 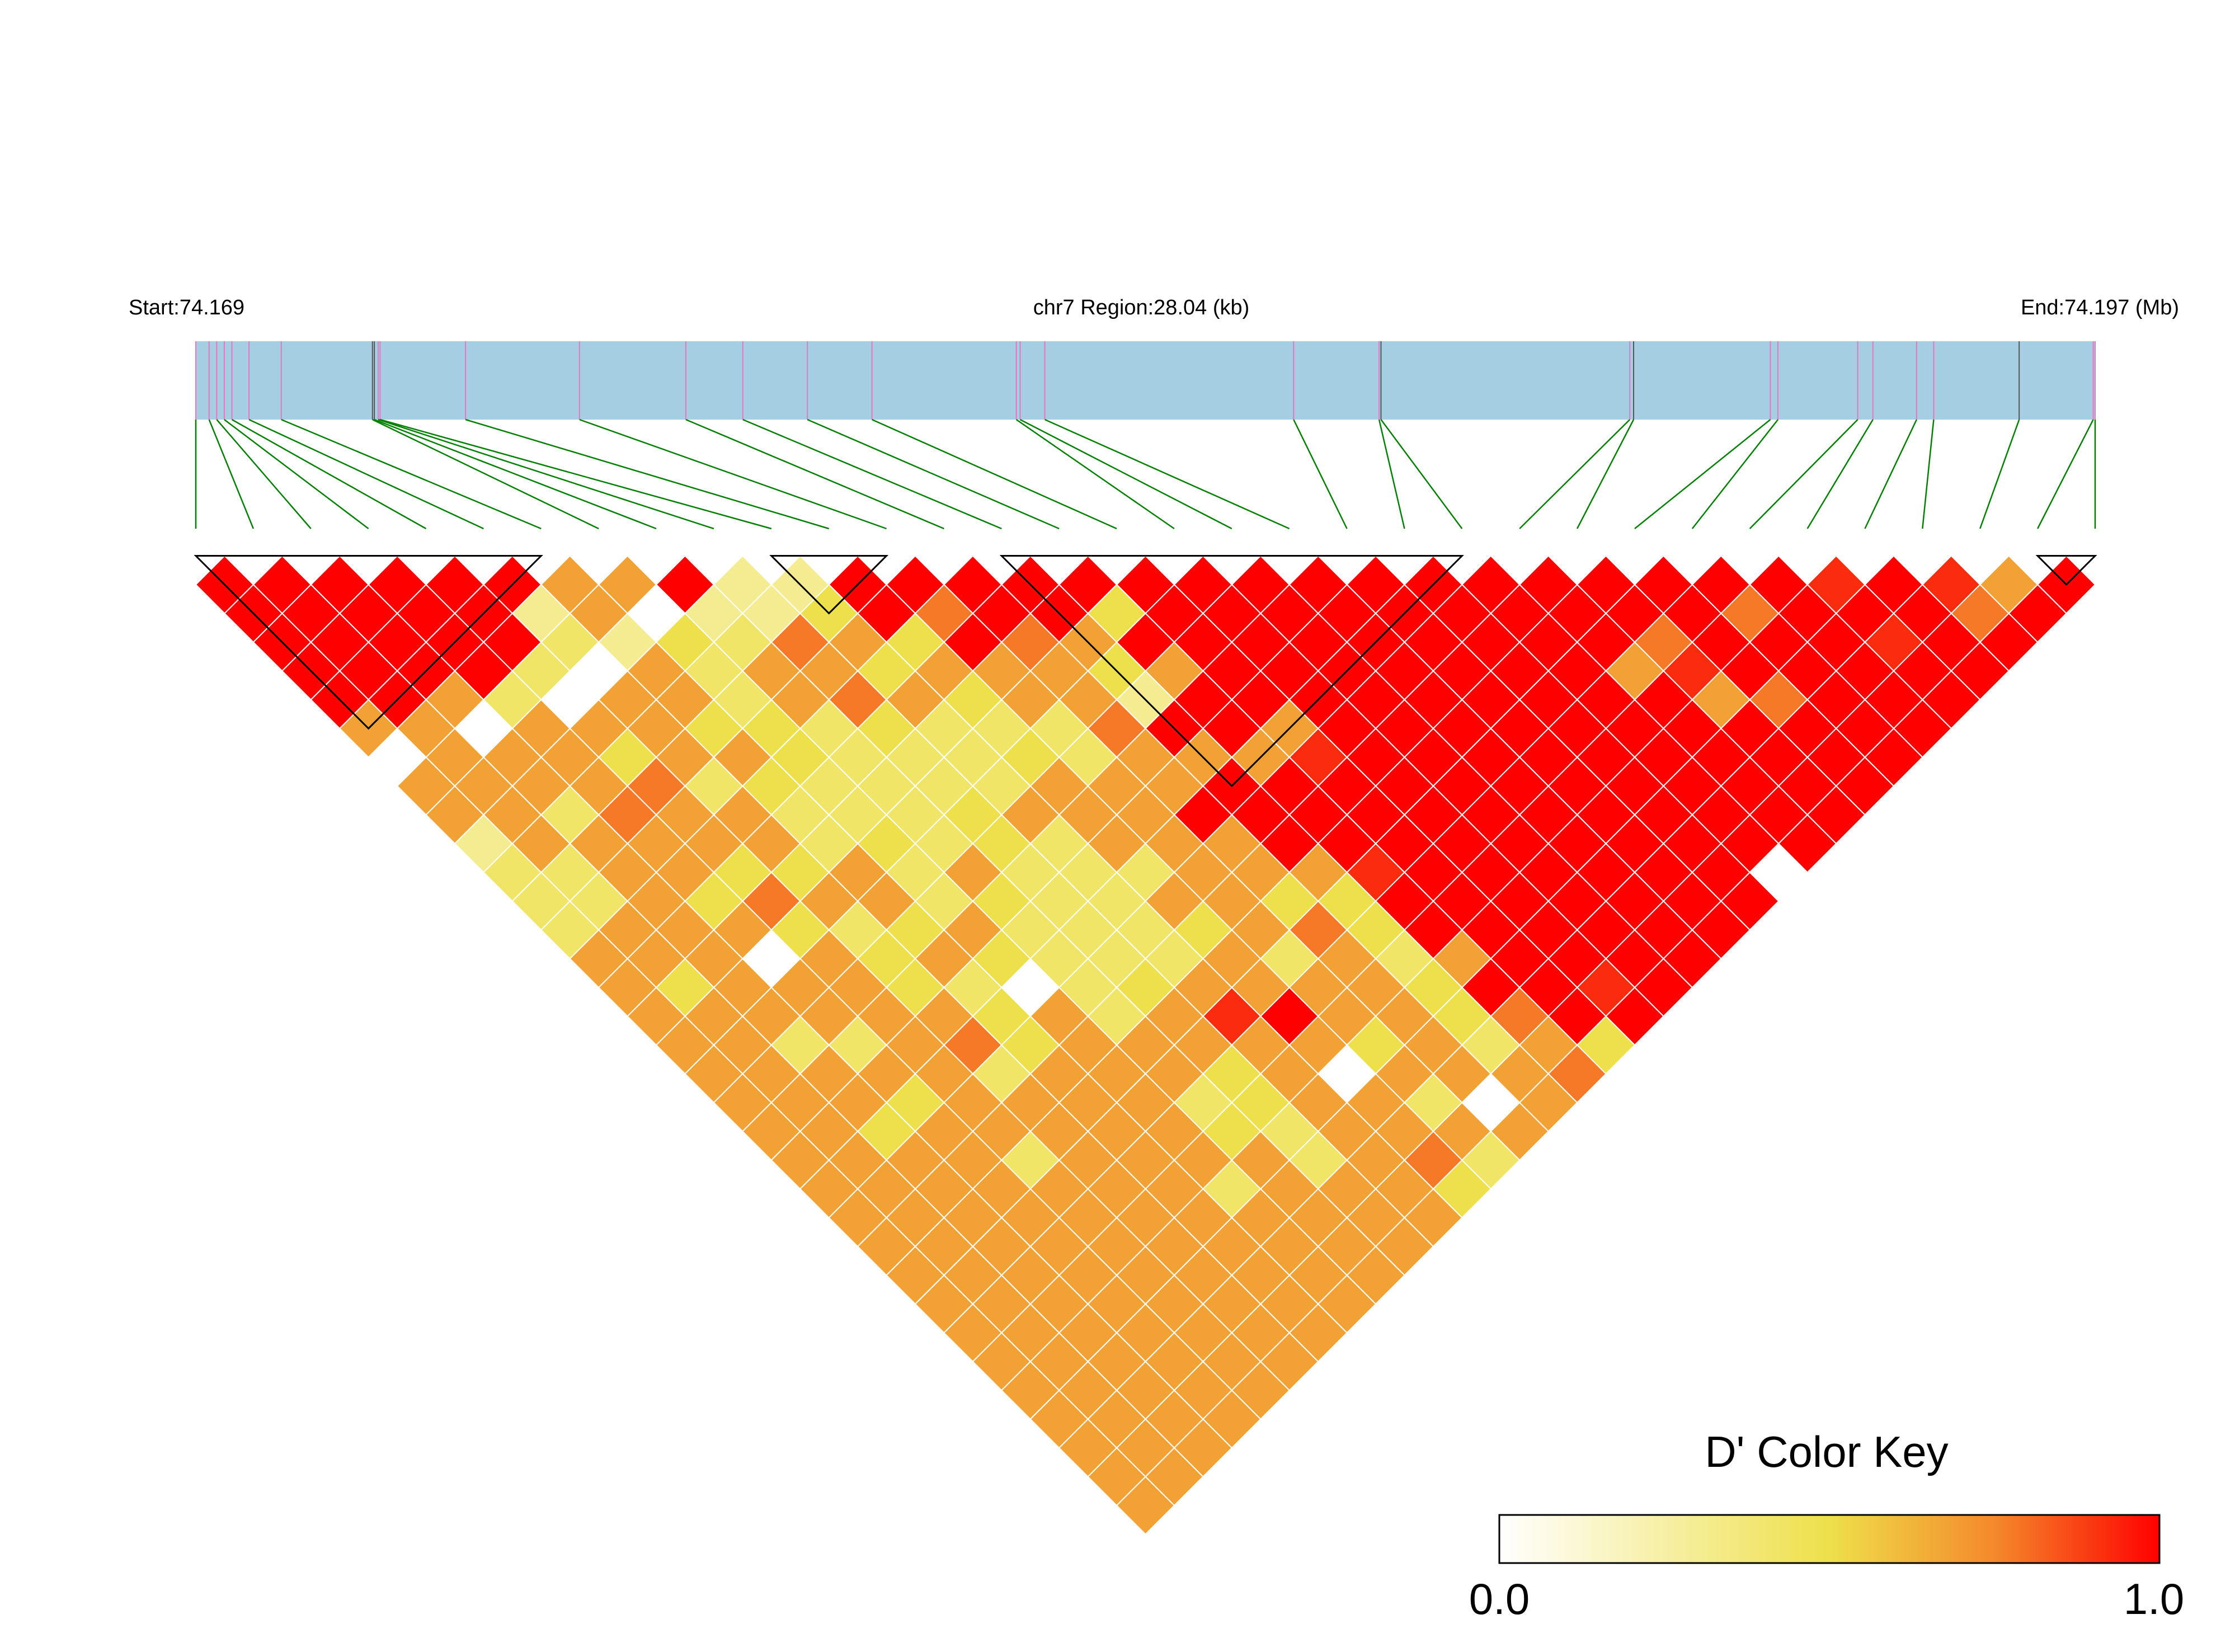 I want to click on ld-cell, so click(x=1145, y=1506).